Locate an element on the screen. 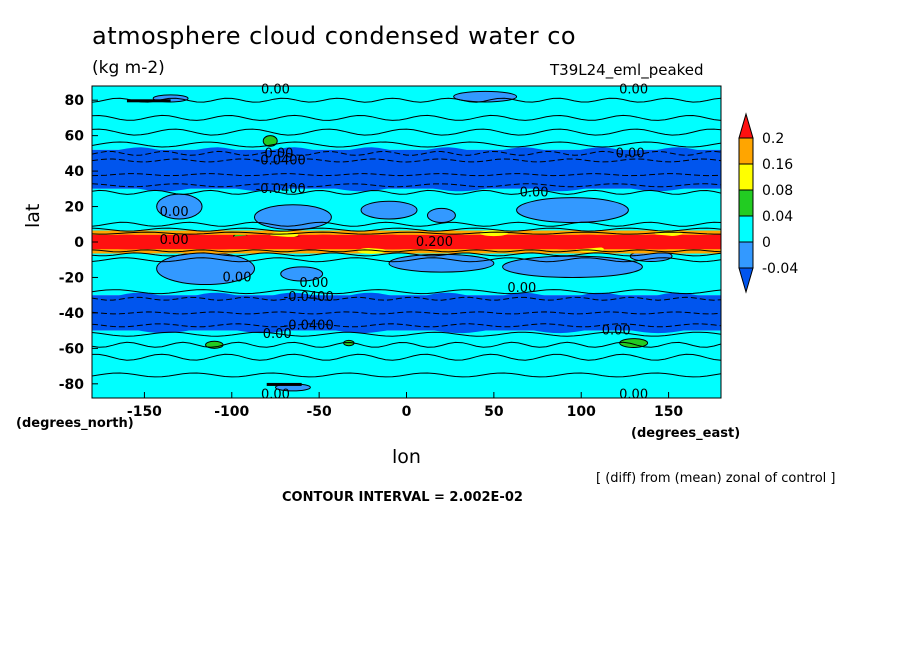 The height and width of the screenshot is (654, 904). contour-label-5: -0.0400 is located at coordinates (281, 189).